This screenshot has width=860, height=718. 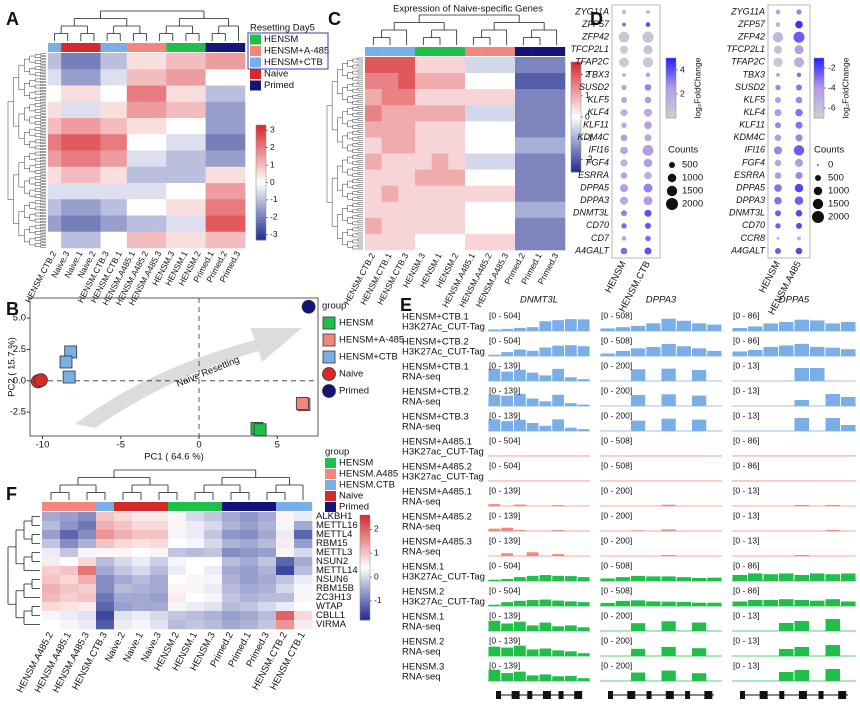 I want to click on track-range: [0 - 86], so click(x=746, y=440).